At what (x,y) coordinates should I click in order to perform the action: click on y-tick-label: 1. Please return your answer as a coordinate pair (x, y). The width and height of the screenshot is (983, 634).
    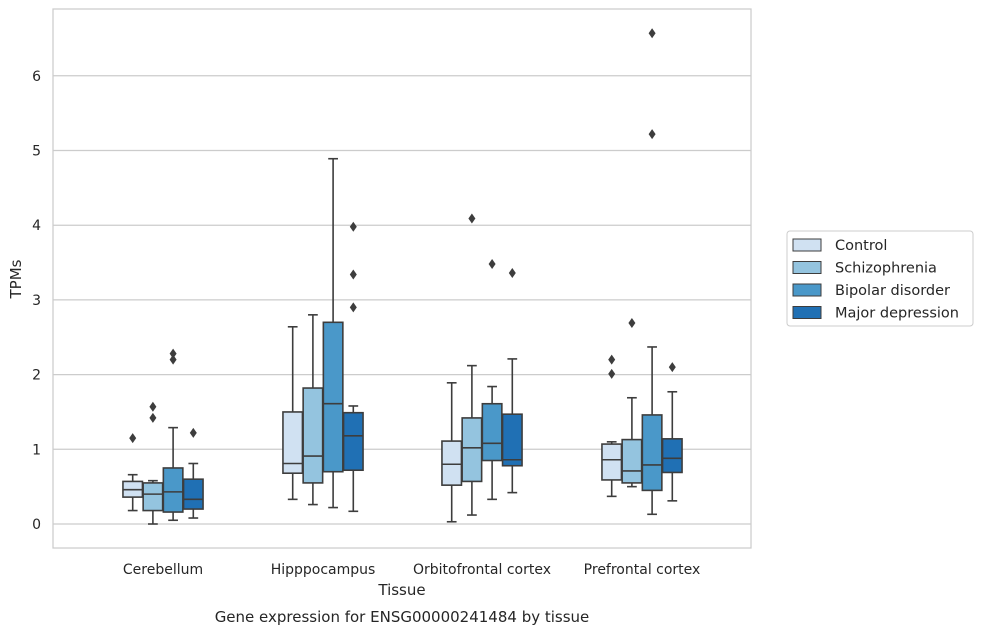
    Looking at the image, I should click on (36, 450).